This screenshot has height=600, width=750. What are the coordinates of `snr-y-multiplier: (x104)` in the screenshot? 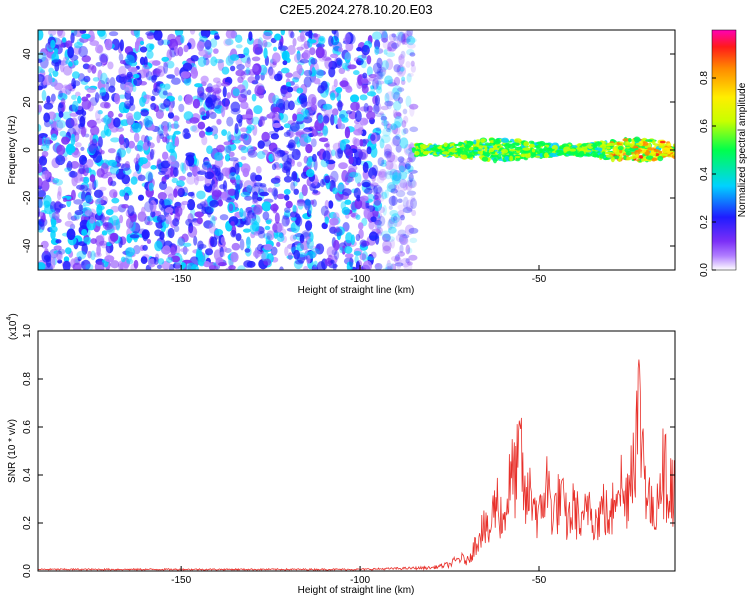 It's located at (12, 326).